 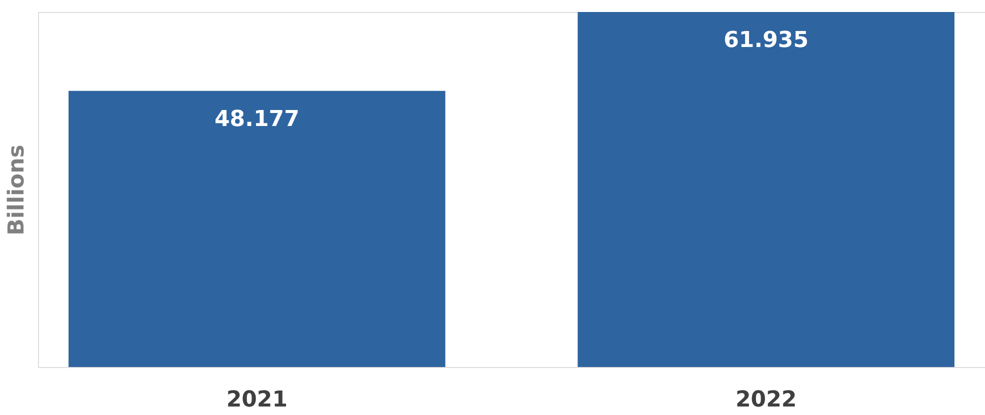 I want to click on x-tick-label: 2022, so click(x=766, y=400).